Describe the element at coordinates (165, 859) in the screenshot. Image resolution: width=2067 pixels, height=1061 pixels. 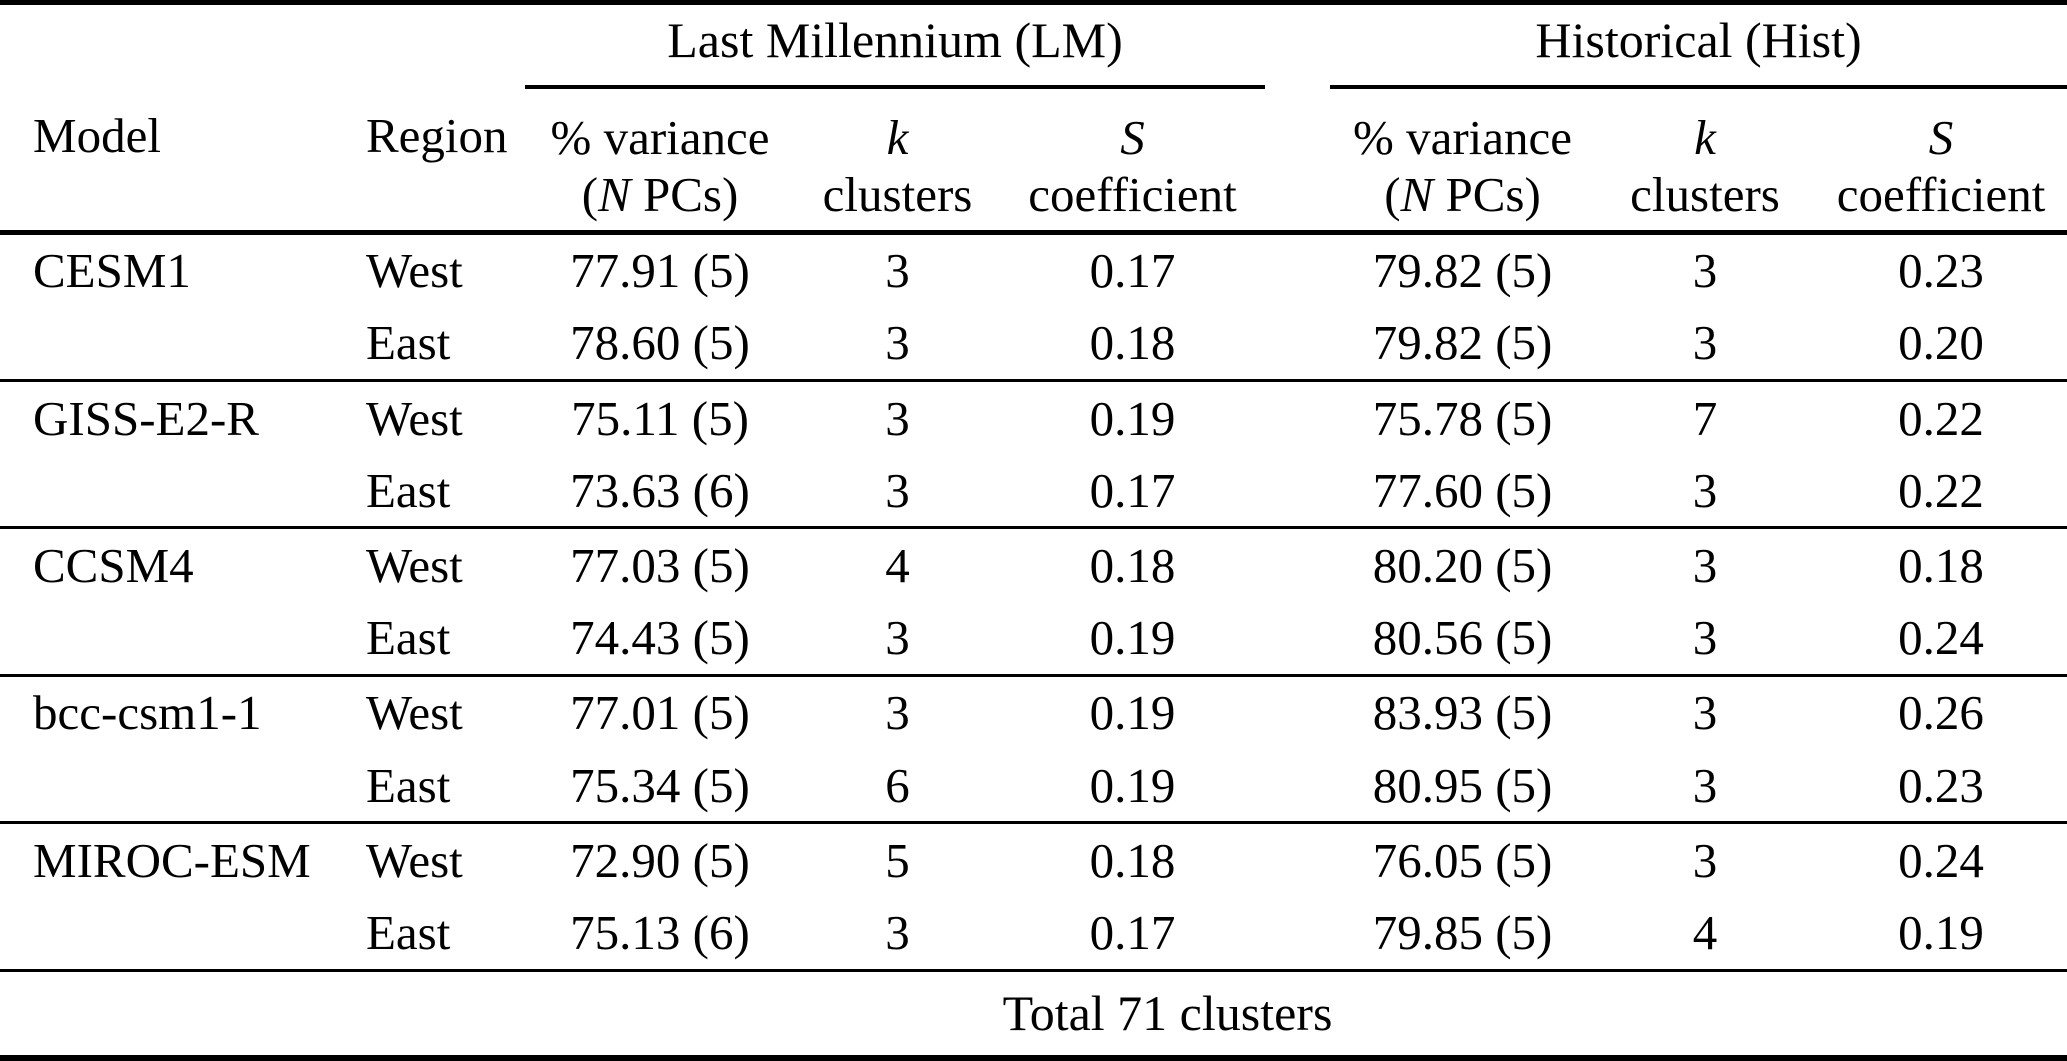
I see `cell-model: MIROC-ESM` at that location.